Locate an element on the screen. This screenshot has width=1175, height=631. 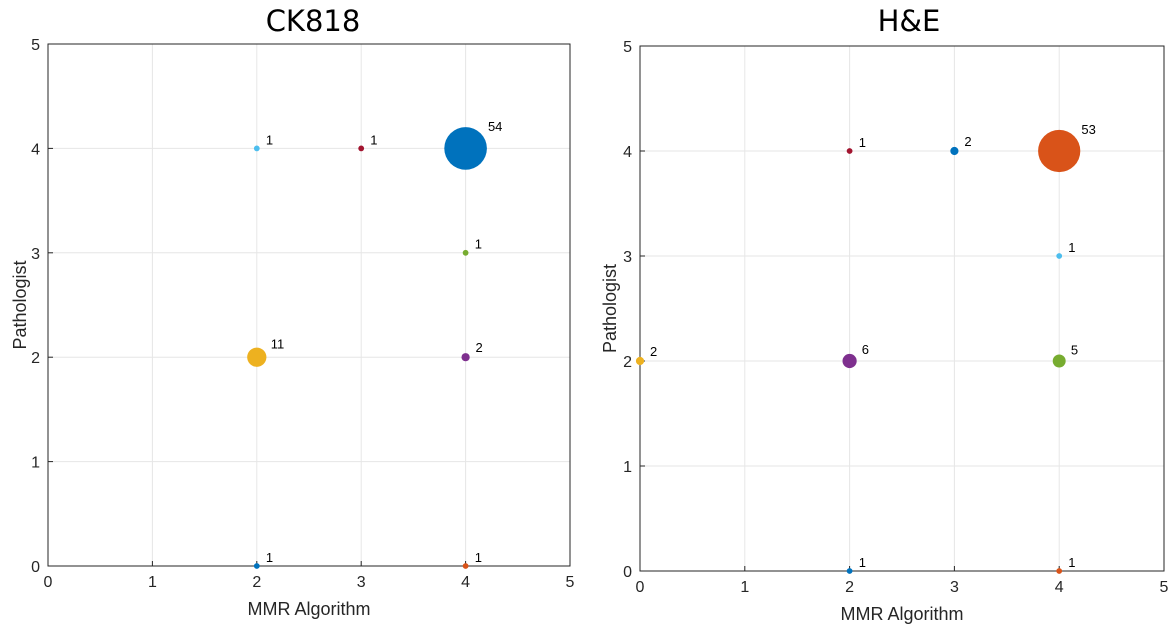
chart-title: CK818 is located at coordinates (313, 21).